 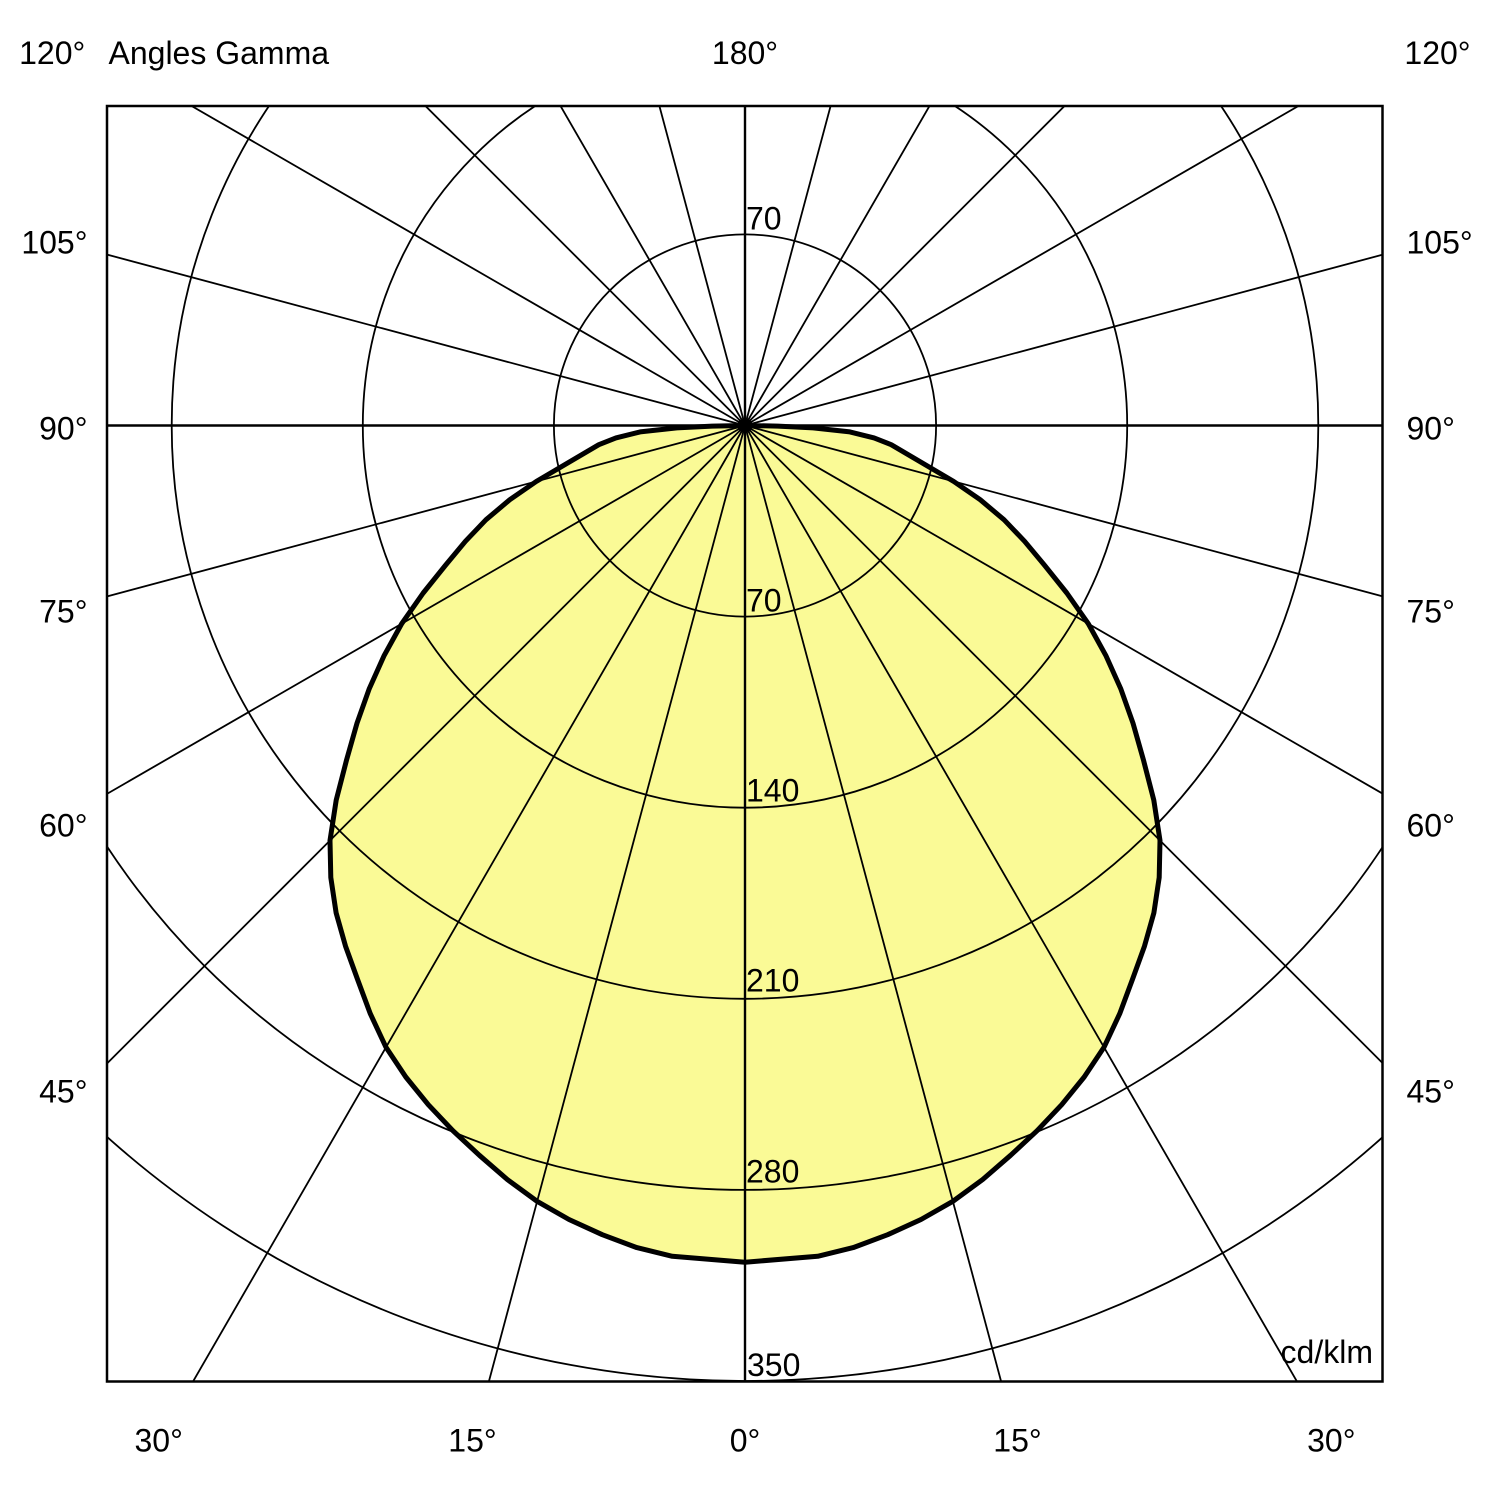 I want to click on svg-text: 180°, so click(x=745, y=53).